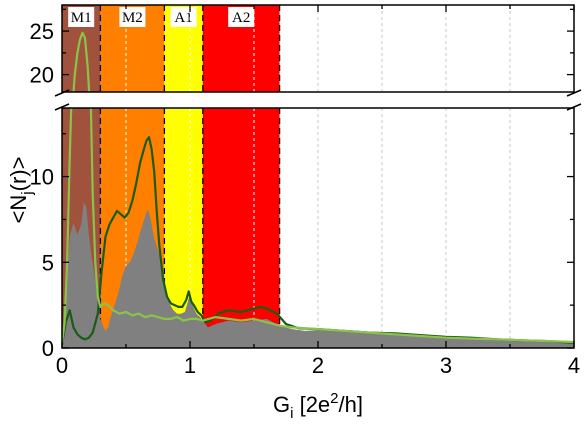 This screenshot has width=585, height=424. What do you see at coordinates (42, 177) in the screenshot?
I see `y-tick-label: 10` at bounding box center [42, 177].